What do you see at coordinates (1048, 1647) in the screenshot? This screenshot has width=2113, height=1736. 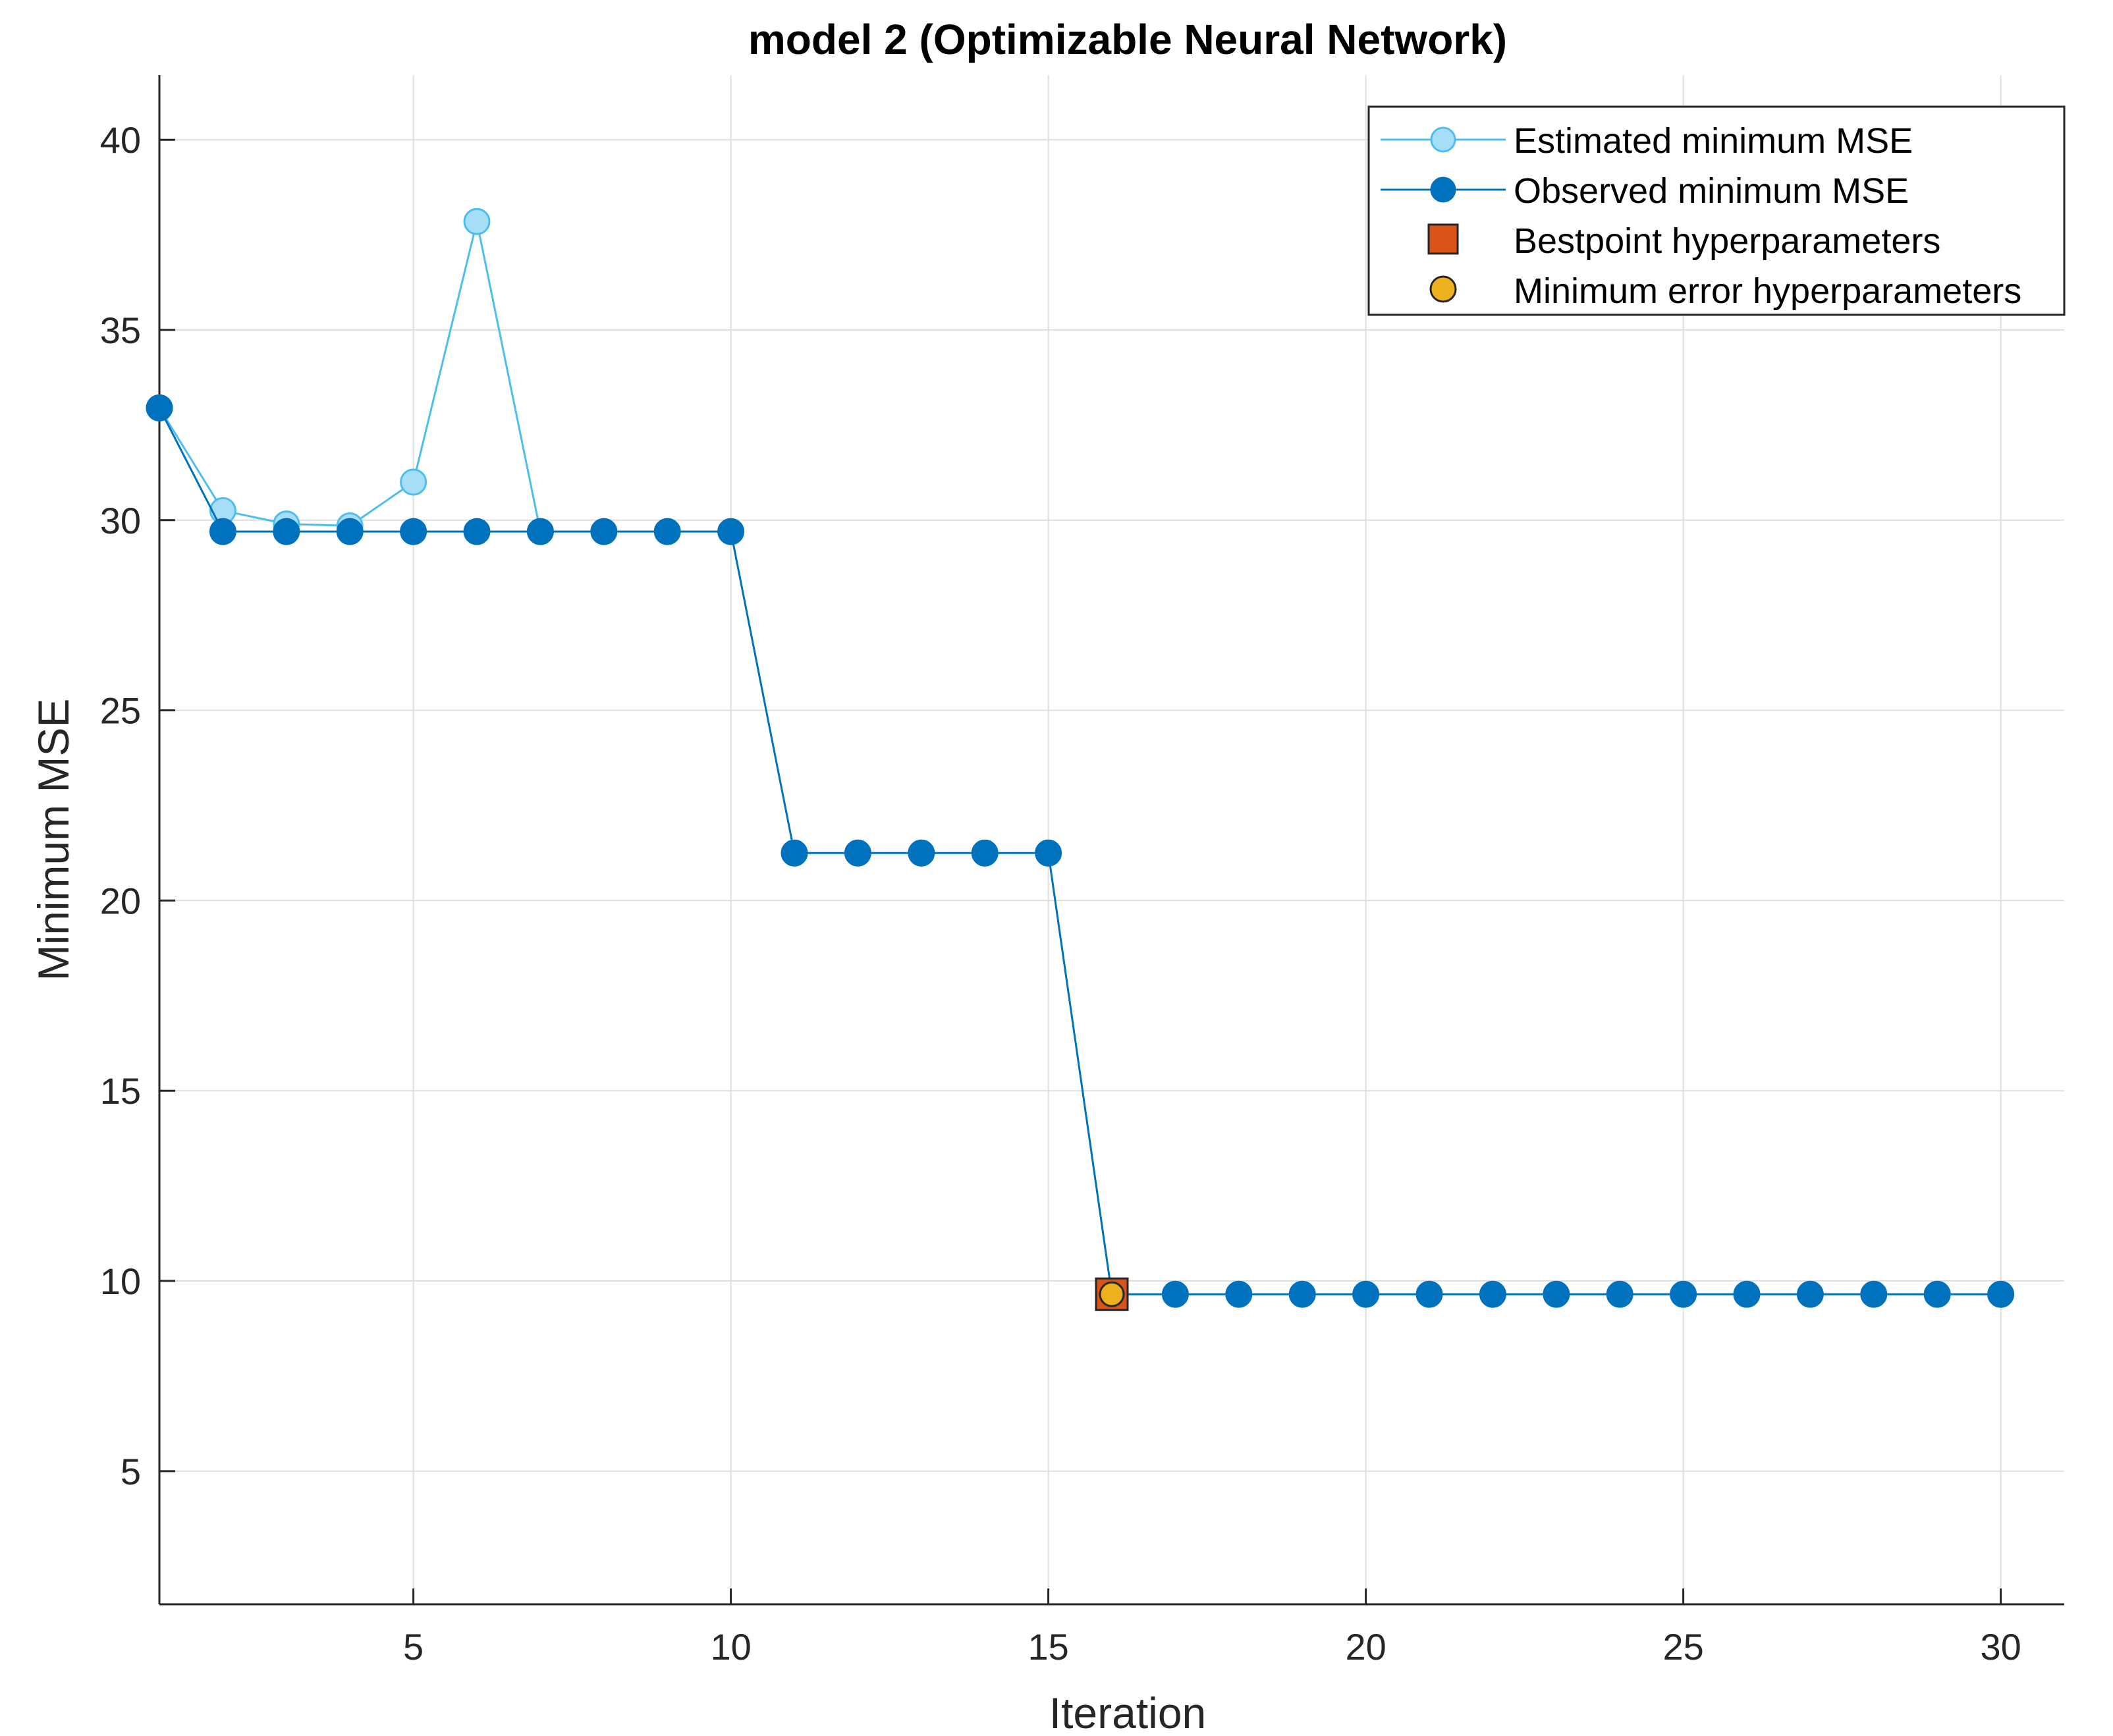 I see `x-tick-label: 15` at bounding box center [1048, 1647].